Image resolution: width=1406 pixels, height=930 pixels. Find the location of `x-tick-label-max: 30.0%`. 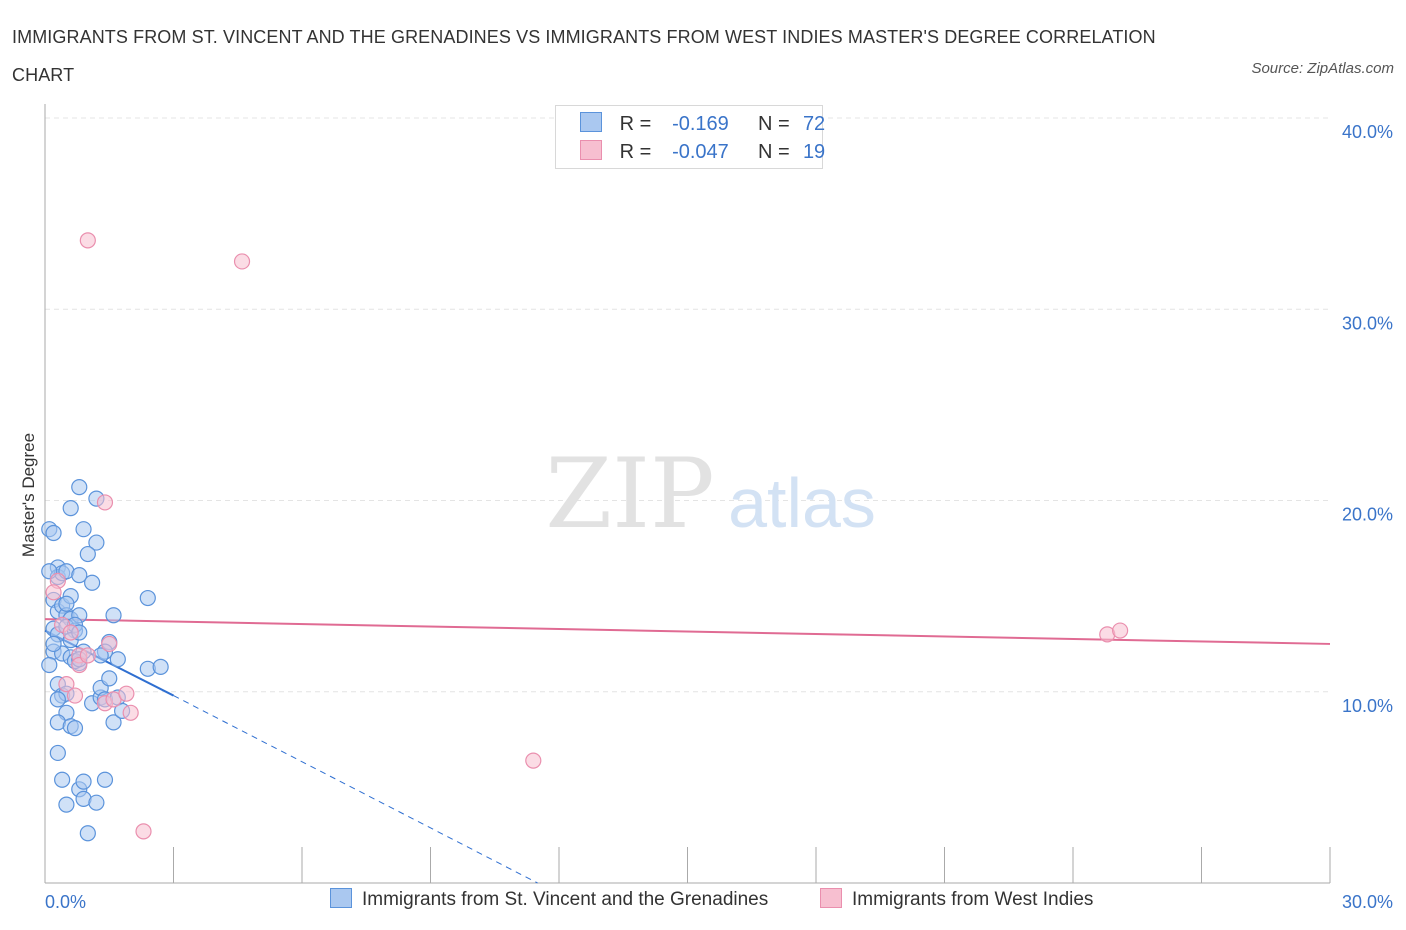

x-tick-label-max: 30.0% is located at coordinates (1367, 902).